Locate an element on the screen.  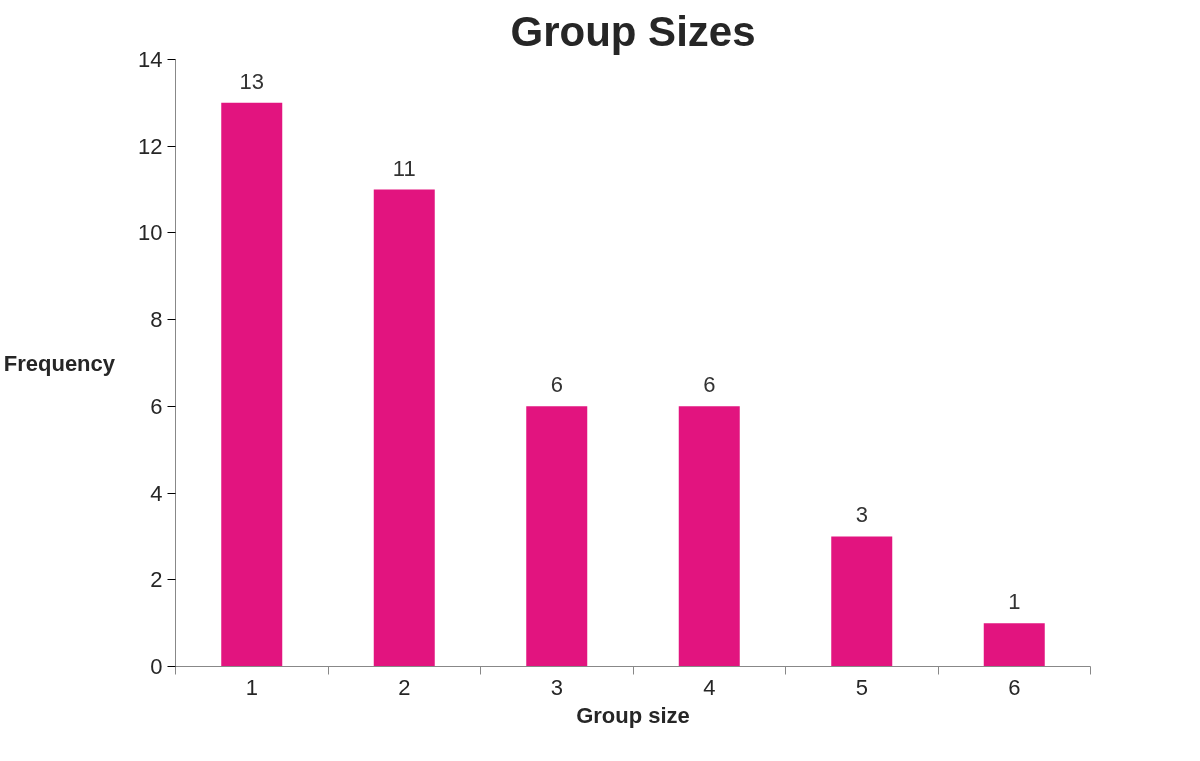
x-axis-title: Group size is located at coordinates (633, 715).